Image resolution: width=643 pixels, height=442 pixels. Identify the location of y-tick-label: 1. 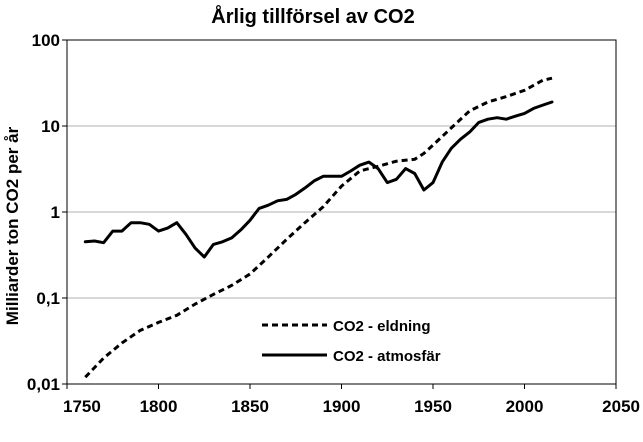
(55, 212).